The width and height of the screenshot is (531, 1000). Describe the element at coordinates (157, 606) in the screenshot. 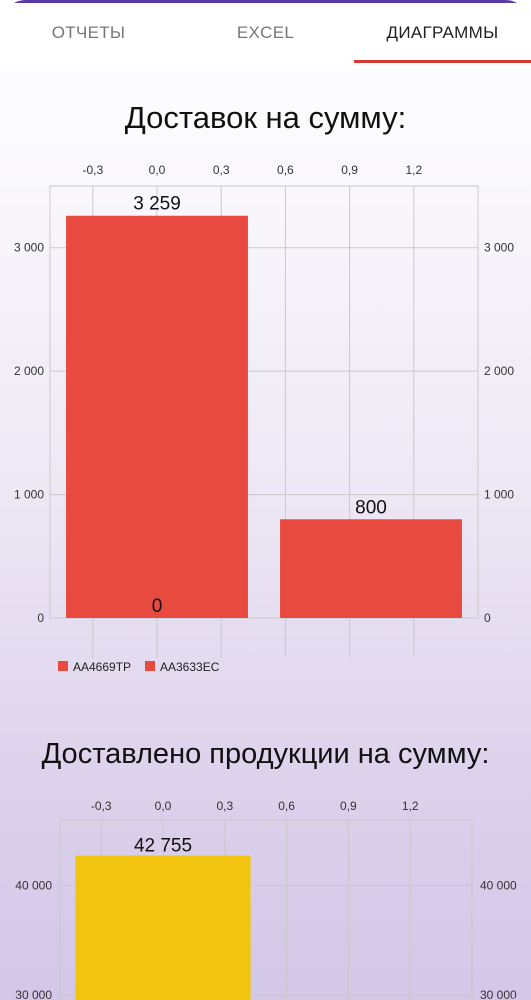

I see `bar-base-label: 0` at that location.